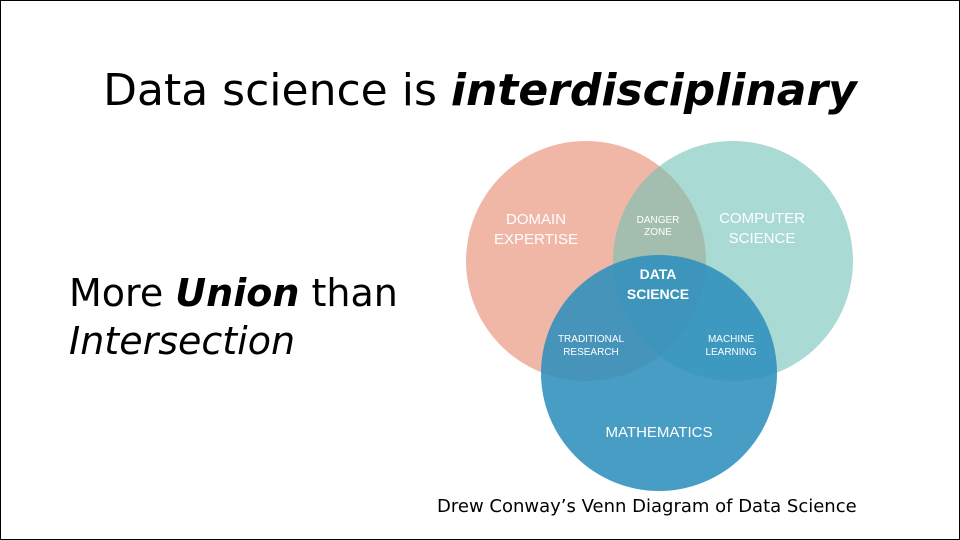  Describe the element at coordinates (659, 373) in the screenshot. I see `mathematics-circle` at that location.